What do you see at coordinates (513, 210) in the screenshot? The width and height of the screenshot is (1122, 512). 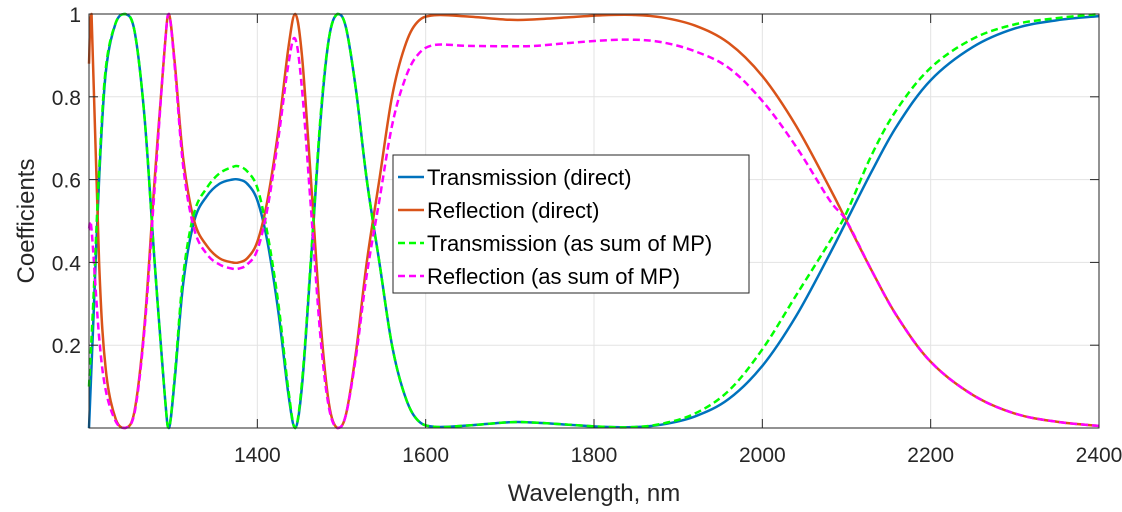 I see `legend-label-reflection-direct: Reflection (direct)` at bounding box center [513, 210].